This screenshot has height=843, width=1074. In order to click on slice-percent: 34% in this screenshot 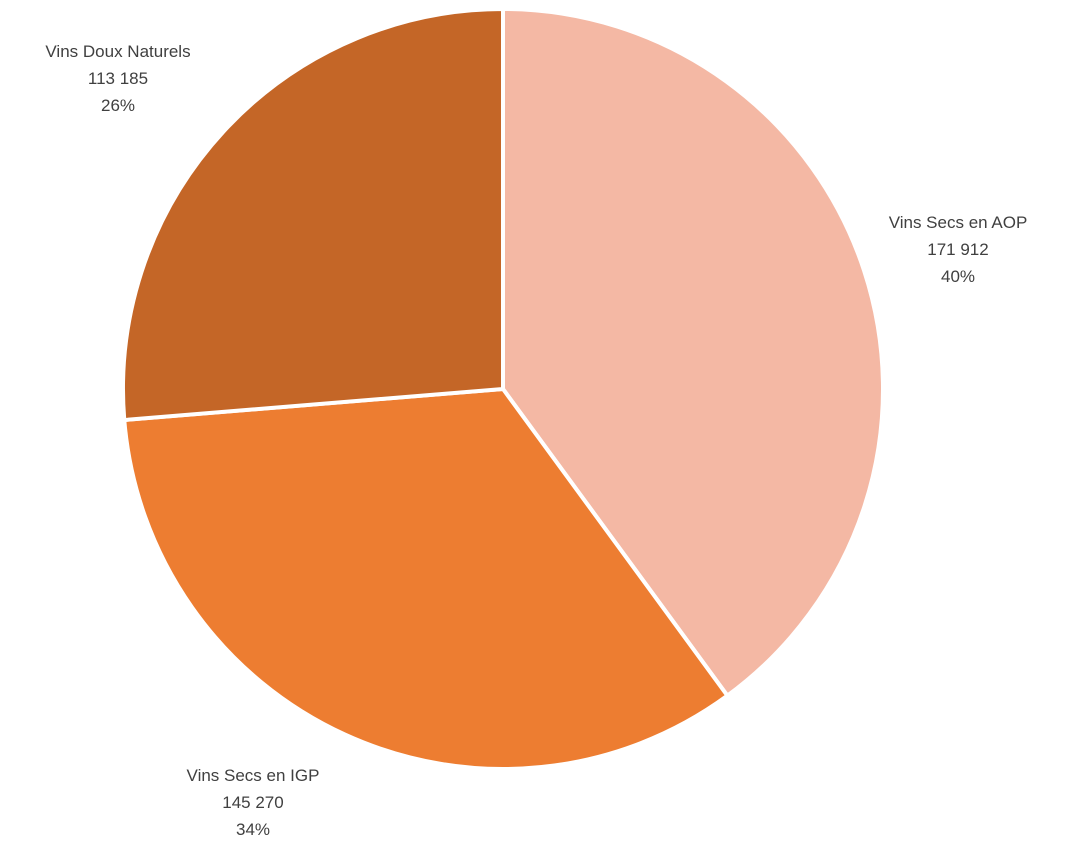, I will do `click(253, 829)`.